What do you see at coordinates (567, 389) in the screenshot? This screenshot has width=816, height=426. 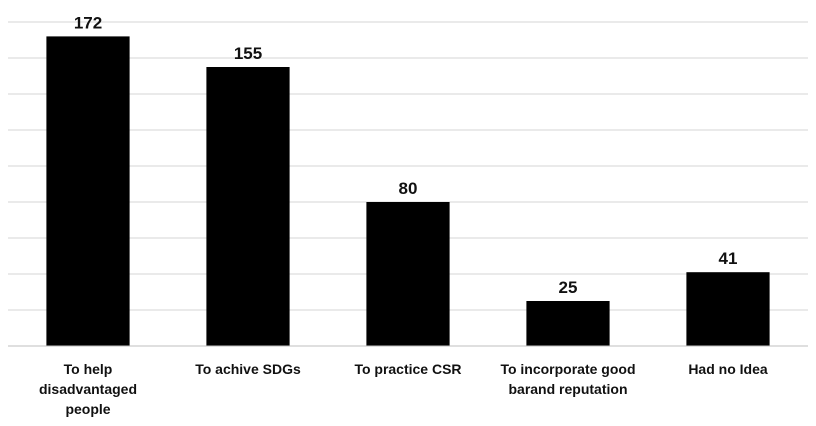 I see `category-label-line: barand reputation` at bounding box center [567, 389].